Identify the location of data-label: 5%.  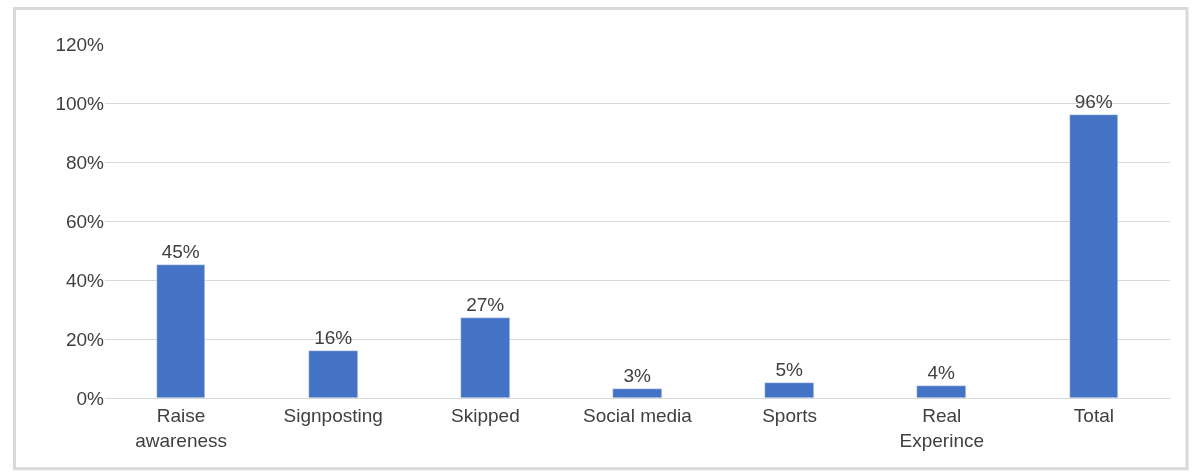
(789, 369).